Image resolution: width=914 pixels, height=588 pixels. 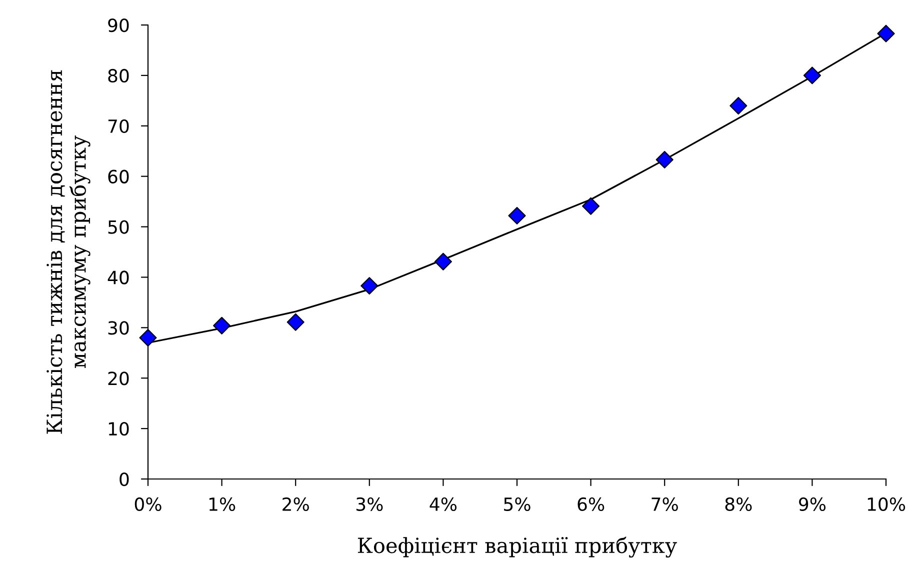 I want to click on y-tick-label: 50, so click(x=118, y=227).